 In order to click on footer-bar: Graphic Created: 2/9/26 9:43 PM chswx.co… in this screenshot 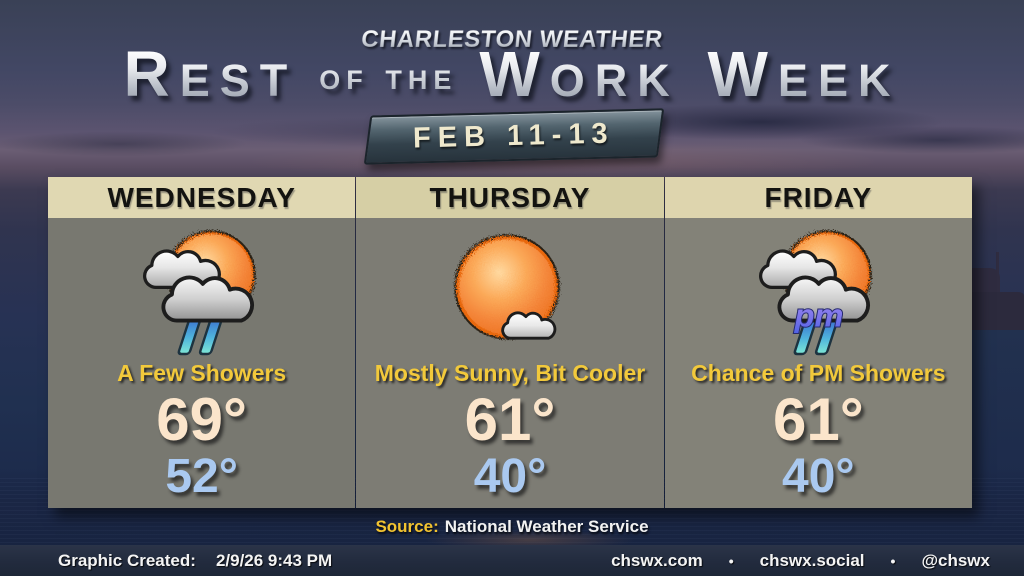, I will do `click(512, 560)`.